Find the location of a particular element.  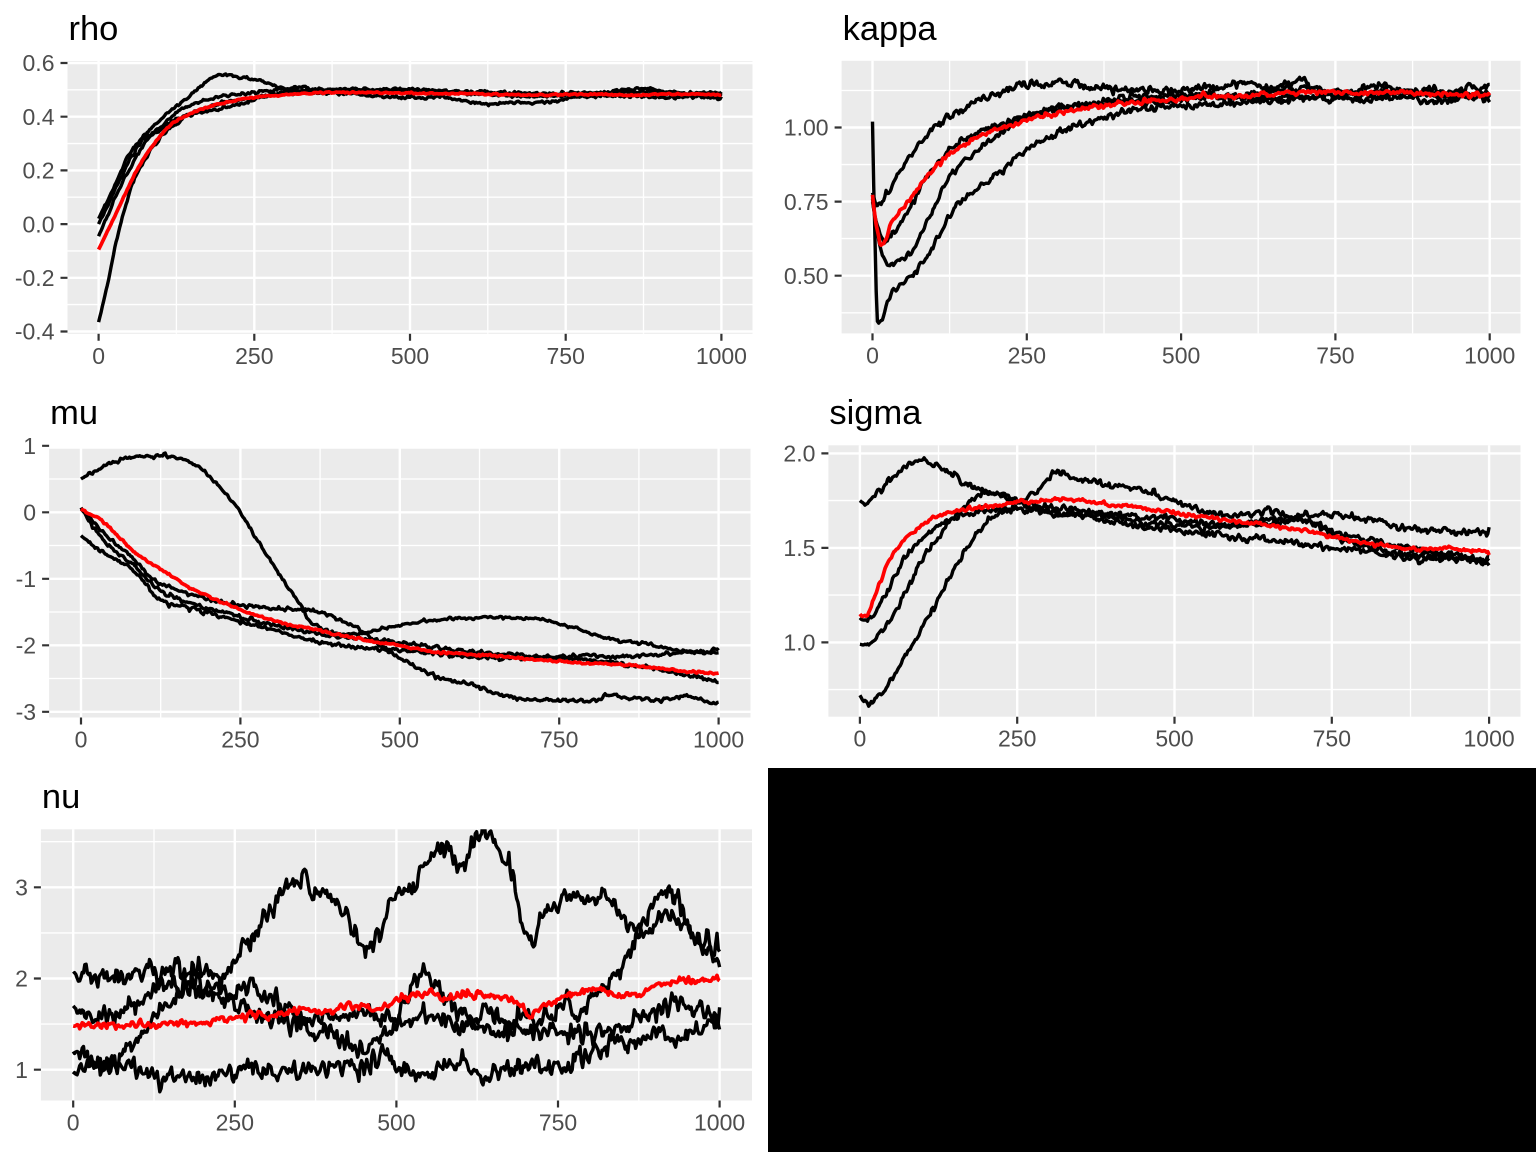

svg-text: 0.6 is located at coordinates (39, 63).